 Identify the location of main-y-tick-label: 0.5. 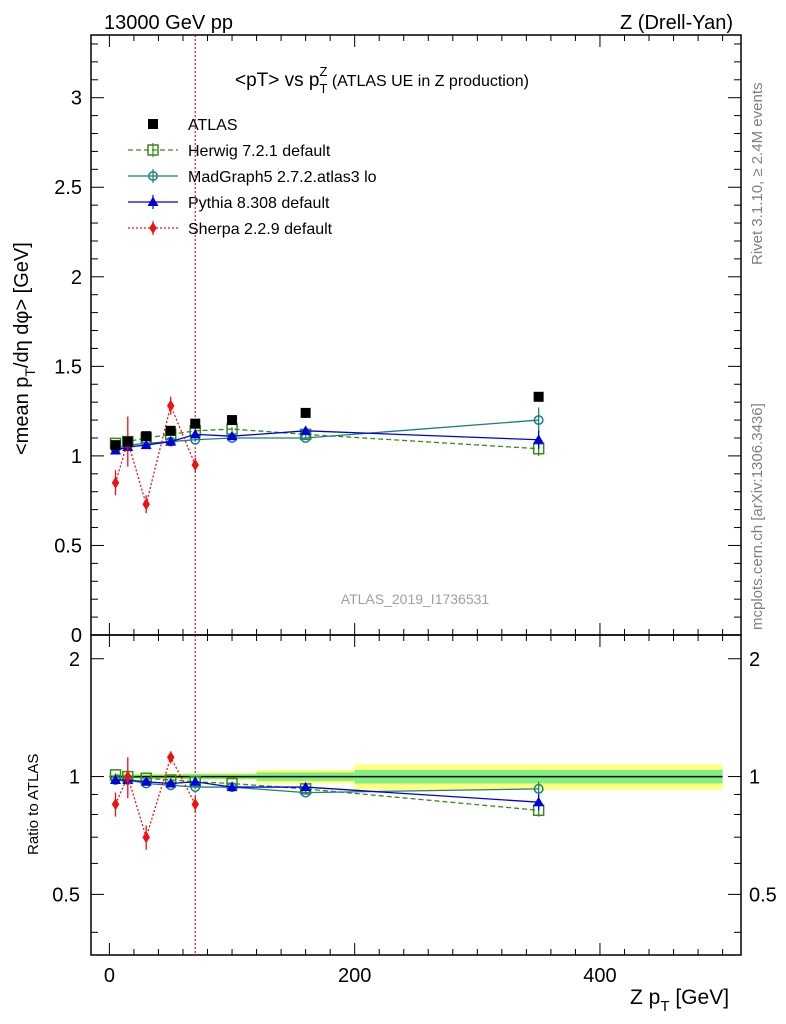
(68, 546).